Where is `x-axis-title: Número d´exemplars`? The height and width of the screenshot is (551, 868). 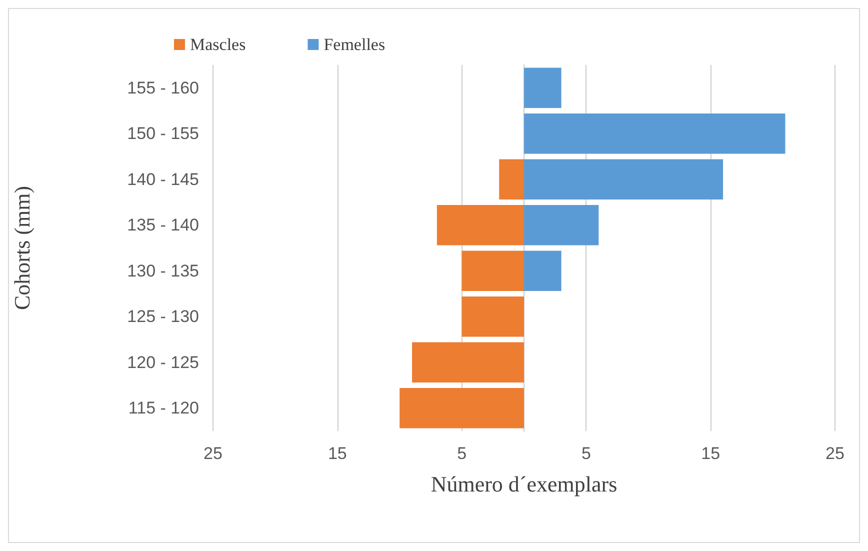 x-axis-title: Número d´exemplars is located at coordinates (524, 484).